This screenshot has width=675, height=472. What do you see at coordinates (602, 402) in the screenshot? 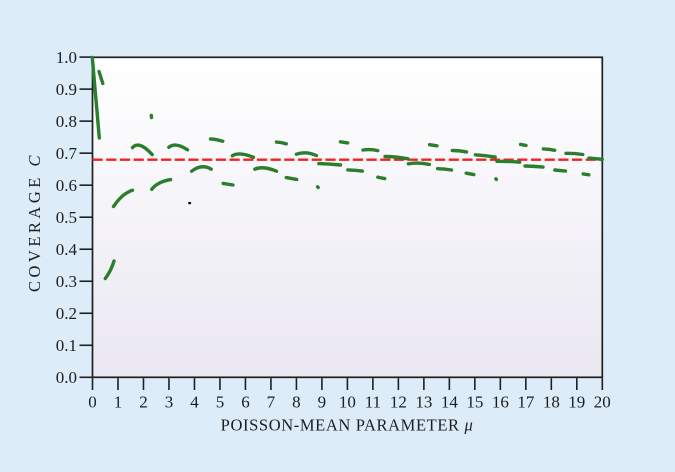
I see `svg-text: 20` at bounding box center [602, 402].